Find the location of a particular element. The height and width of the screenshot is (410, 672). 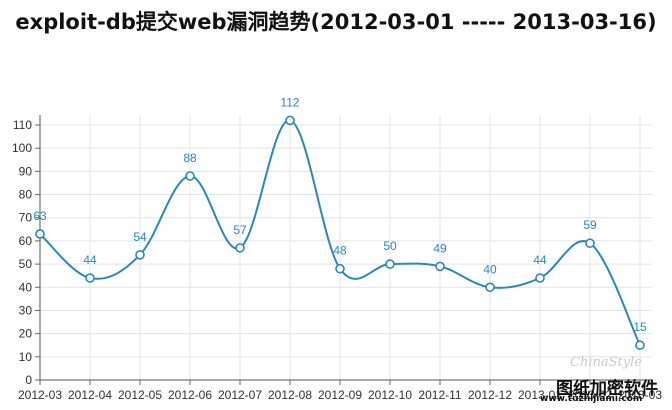

x-tick-label: 2012-08 is located at coordinates (290, 395).